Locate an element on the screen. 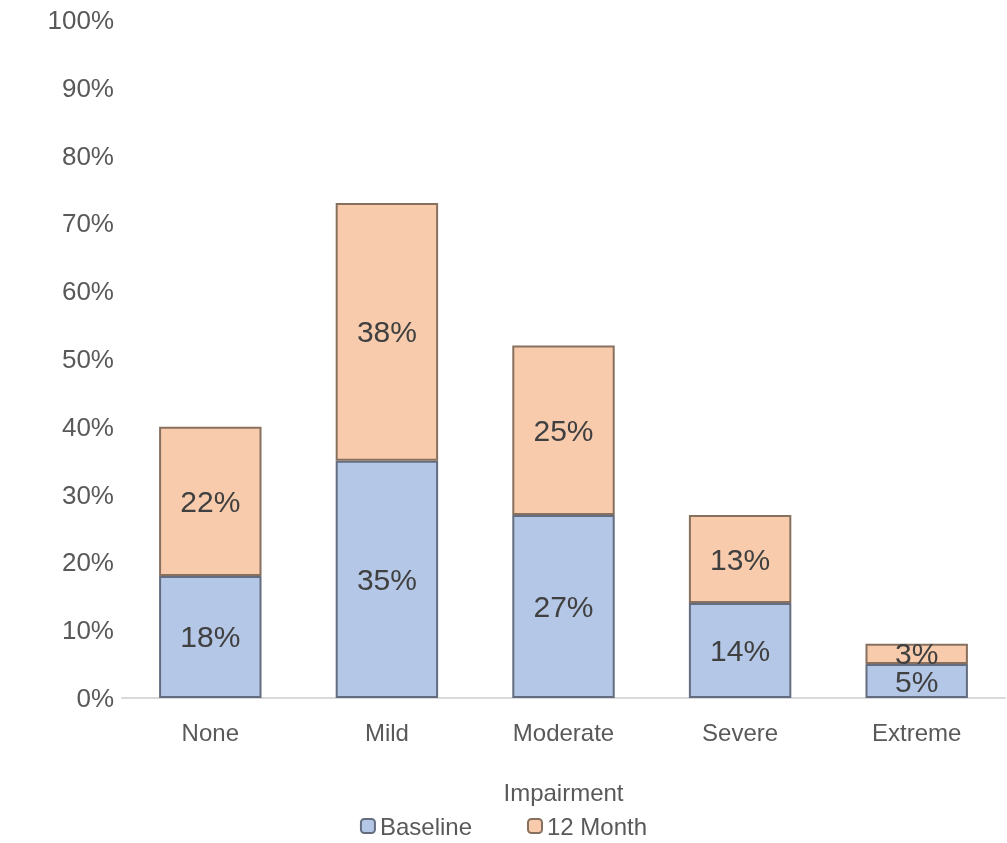 This screenshot has height=843, width=1007. y-tick-label: 60% is located at coordinates (87, 291).